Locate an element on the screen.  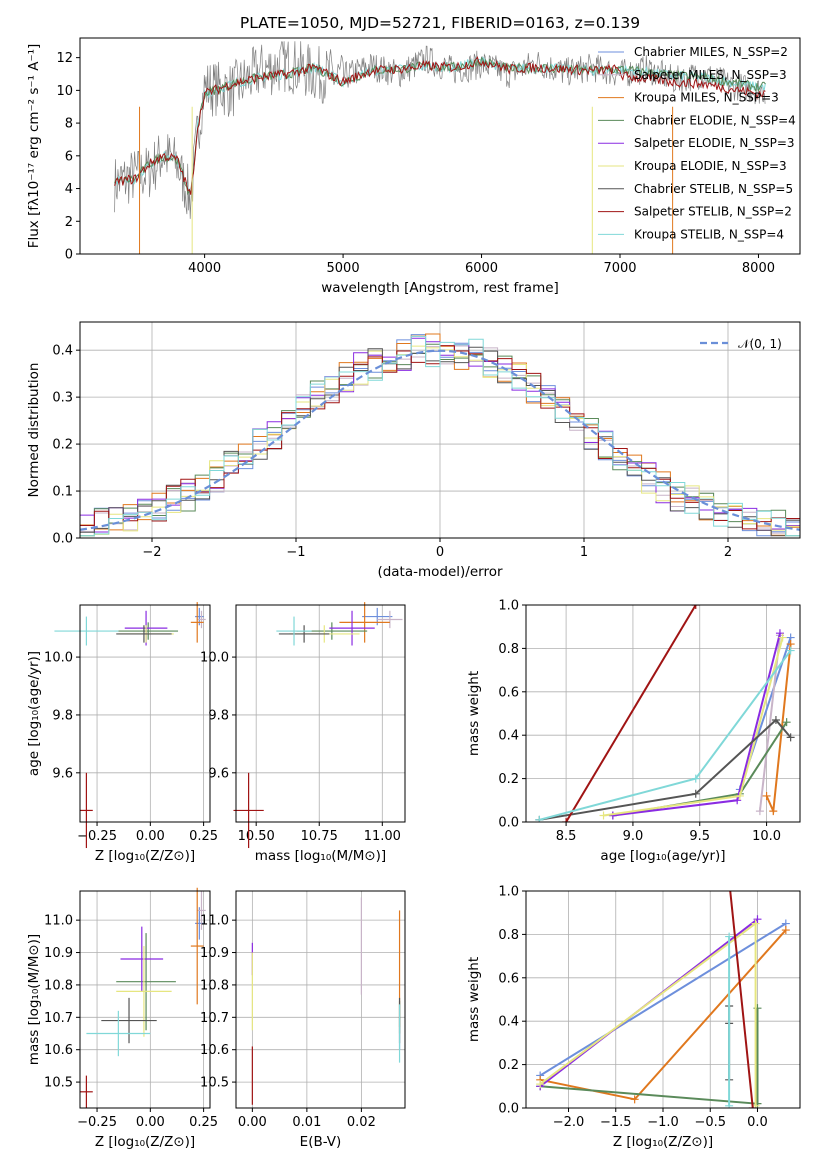
y-tick-label: 0.2 is located at coordinates (508, 1065).